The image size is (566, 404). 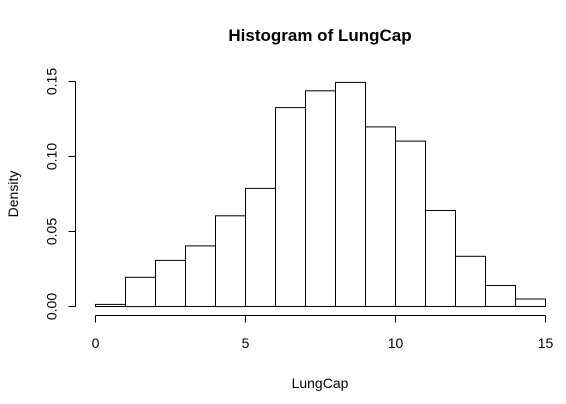 What do you see at coordinates (13, 194) in the screenshot?
I see `y-axis-label: Density` at bounding box center [13, 194].